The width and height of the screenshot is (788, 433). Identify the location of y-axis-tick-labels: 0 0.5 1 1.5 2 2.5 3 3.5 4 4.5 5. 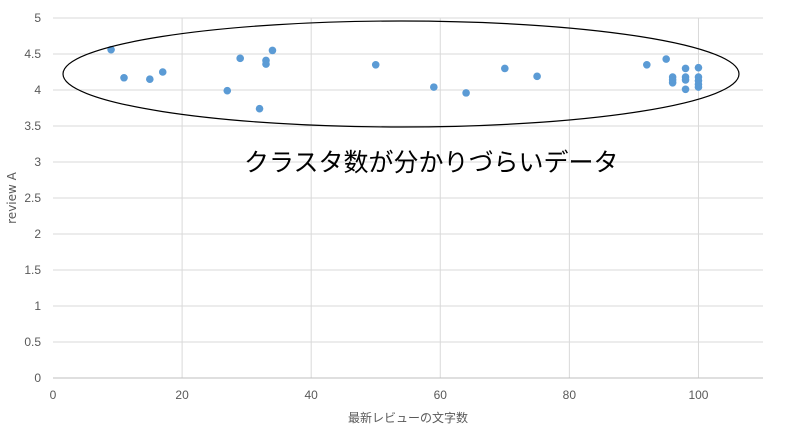
(32, 198).